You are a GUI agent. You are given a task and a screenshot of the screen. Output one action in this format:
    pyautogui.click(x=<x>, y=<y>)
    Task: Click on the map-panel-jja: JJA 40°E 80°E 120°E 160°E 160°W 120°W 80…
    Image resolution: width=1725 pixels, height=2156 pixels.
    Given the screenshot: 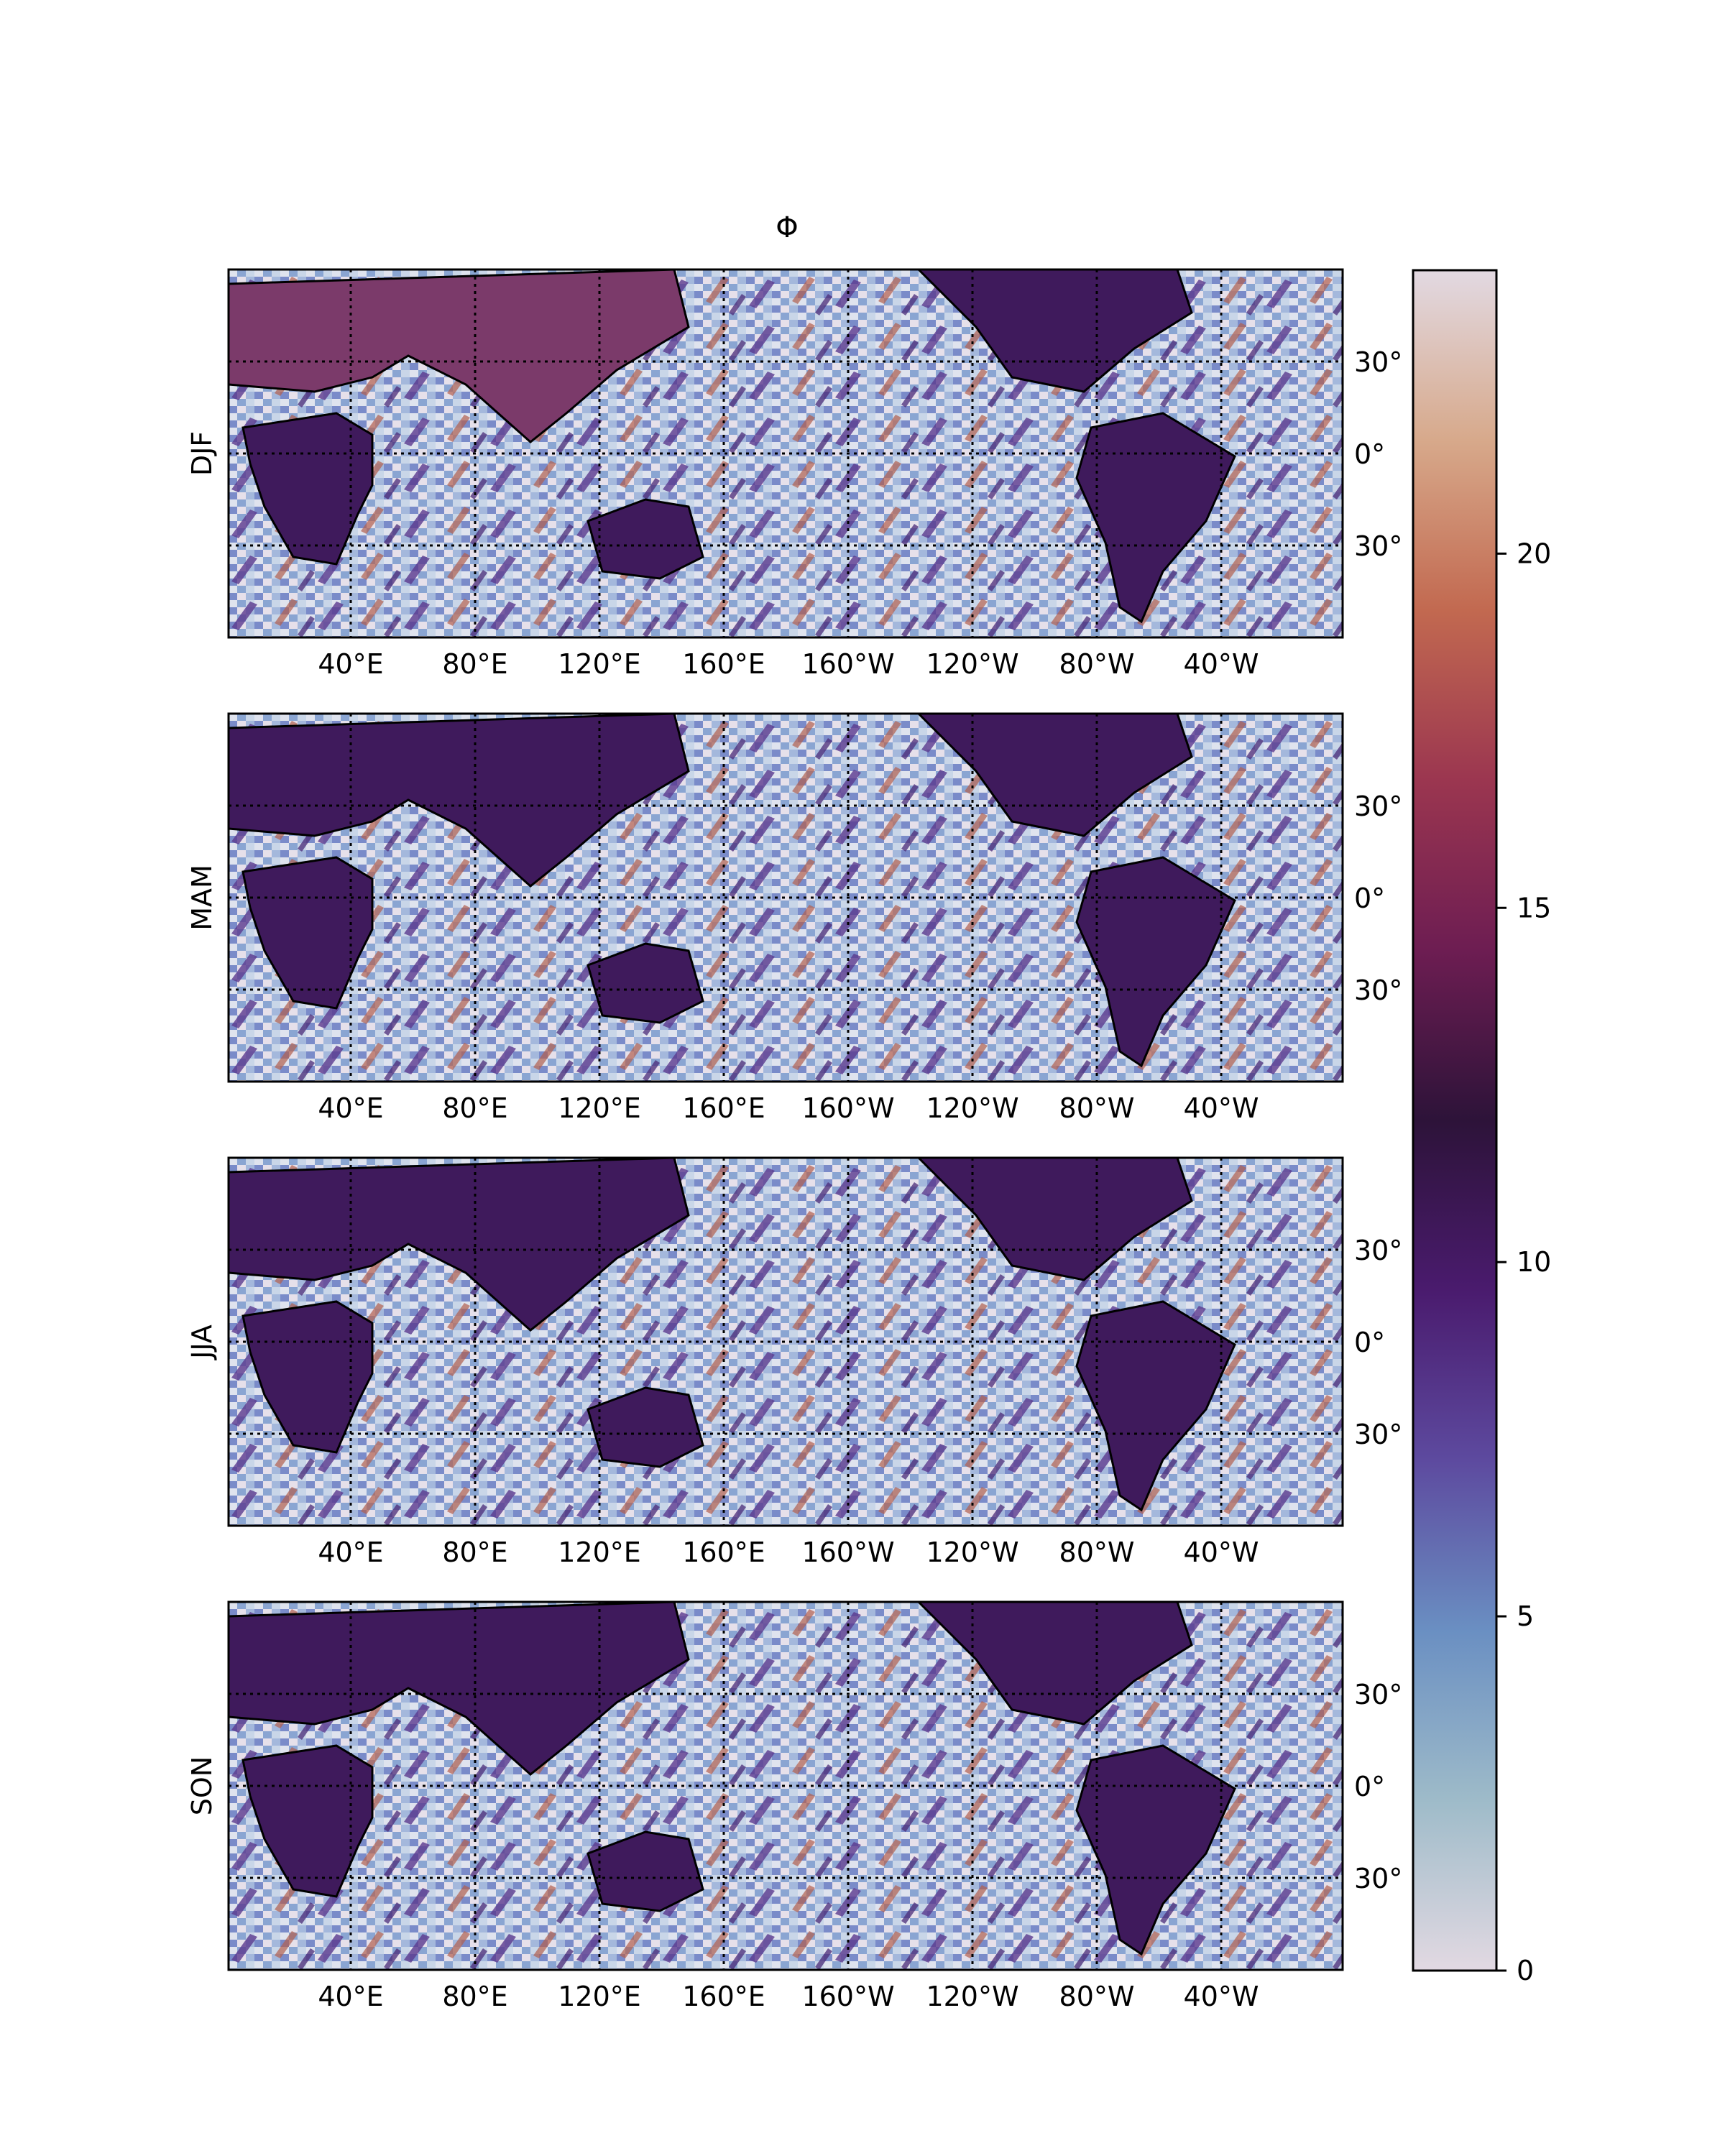 What is the action you would take?
    pyautogui.click(x=794, y=1362)
    